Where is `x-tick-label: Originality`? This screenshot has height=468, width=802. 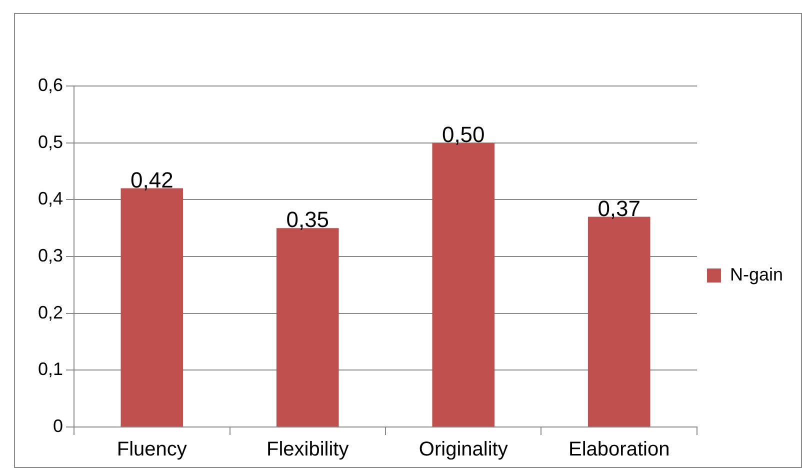 x-tick-label: Originality is located at coordinates (463, 449).